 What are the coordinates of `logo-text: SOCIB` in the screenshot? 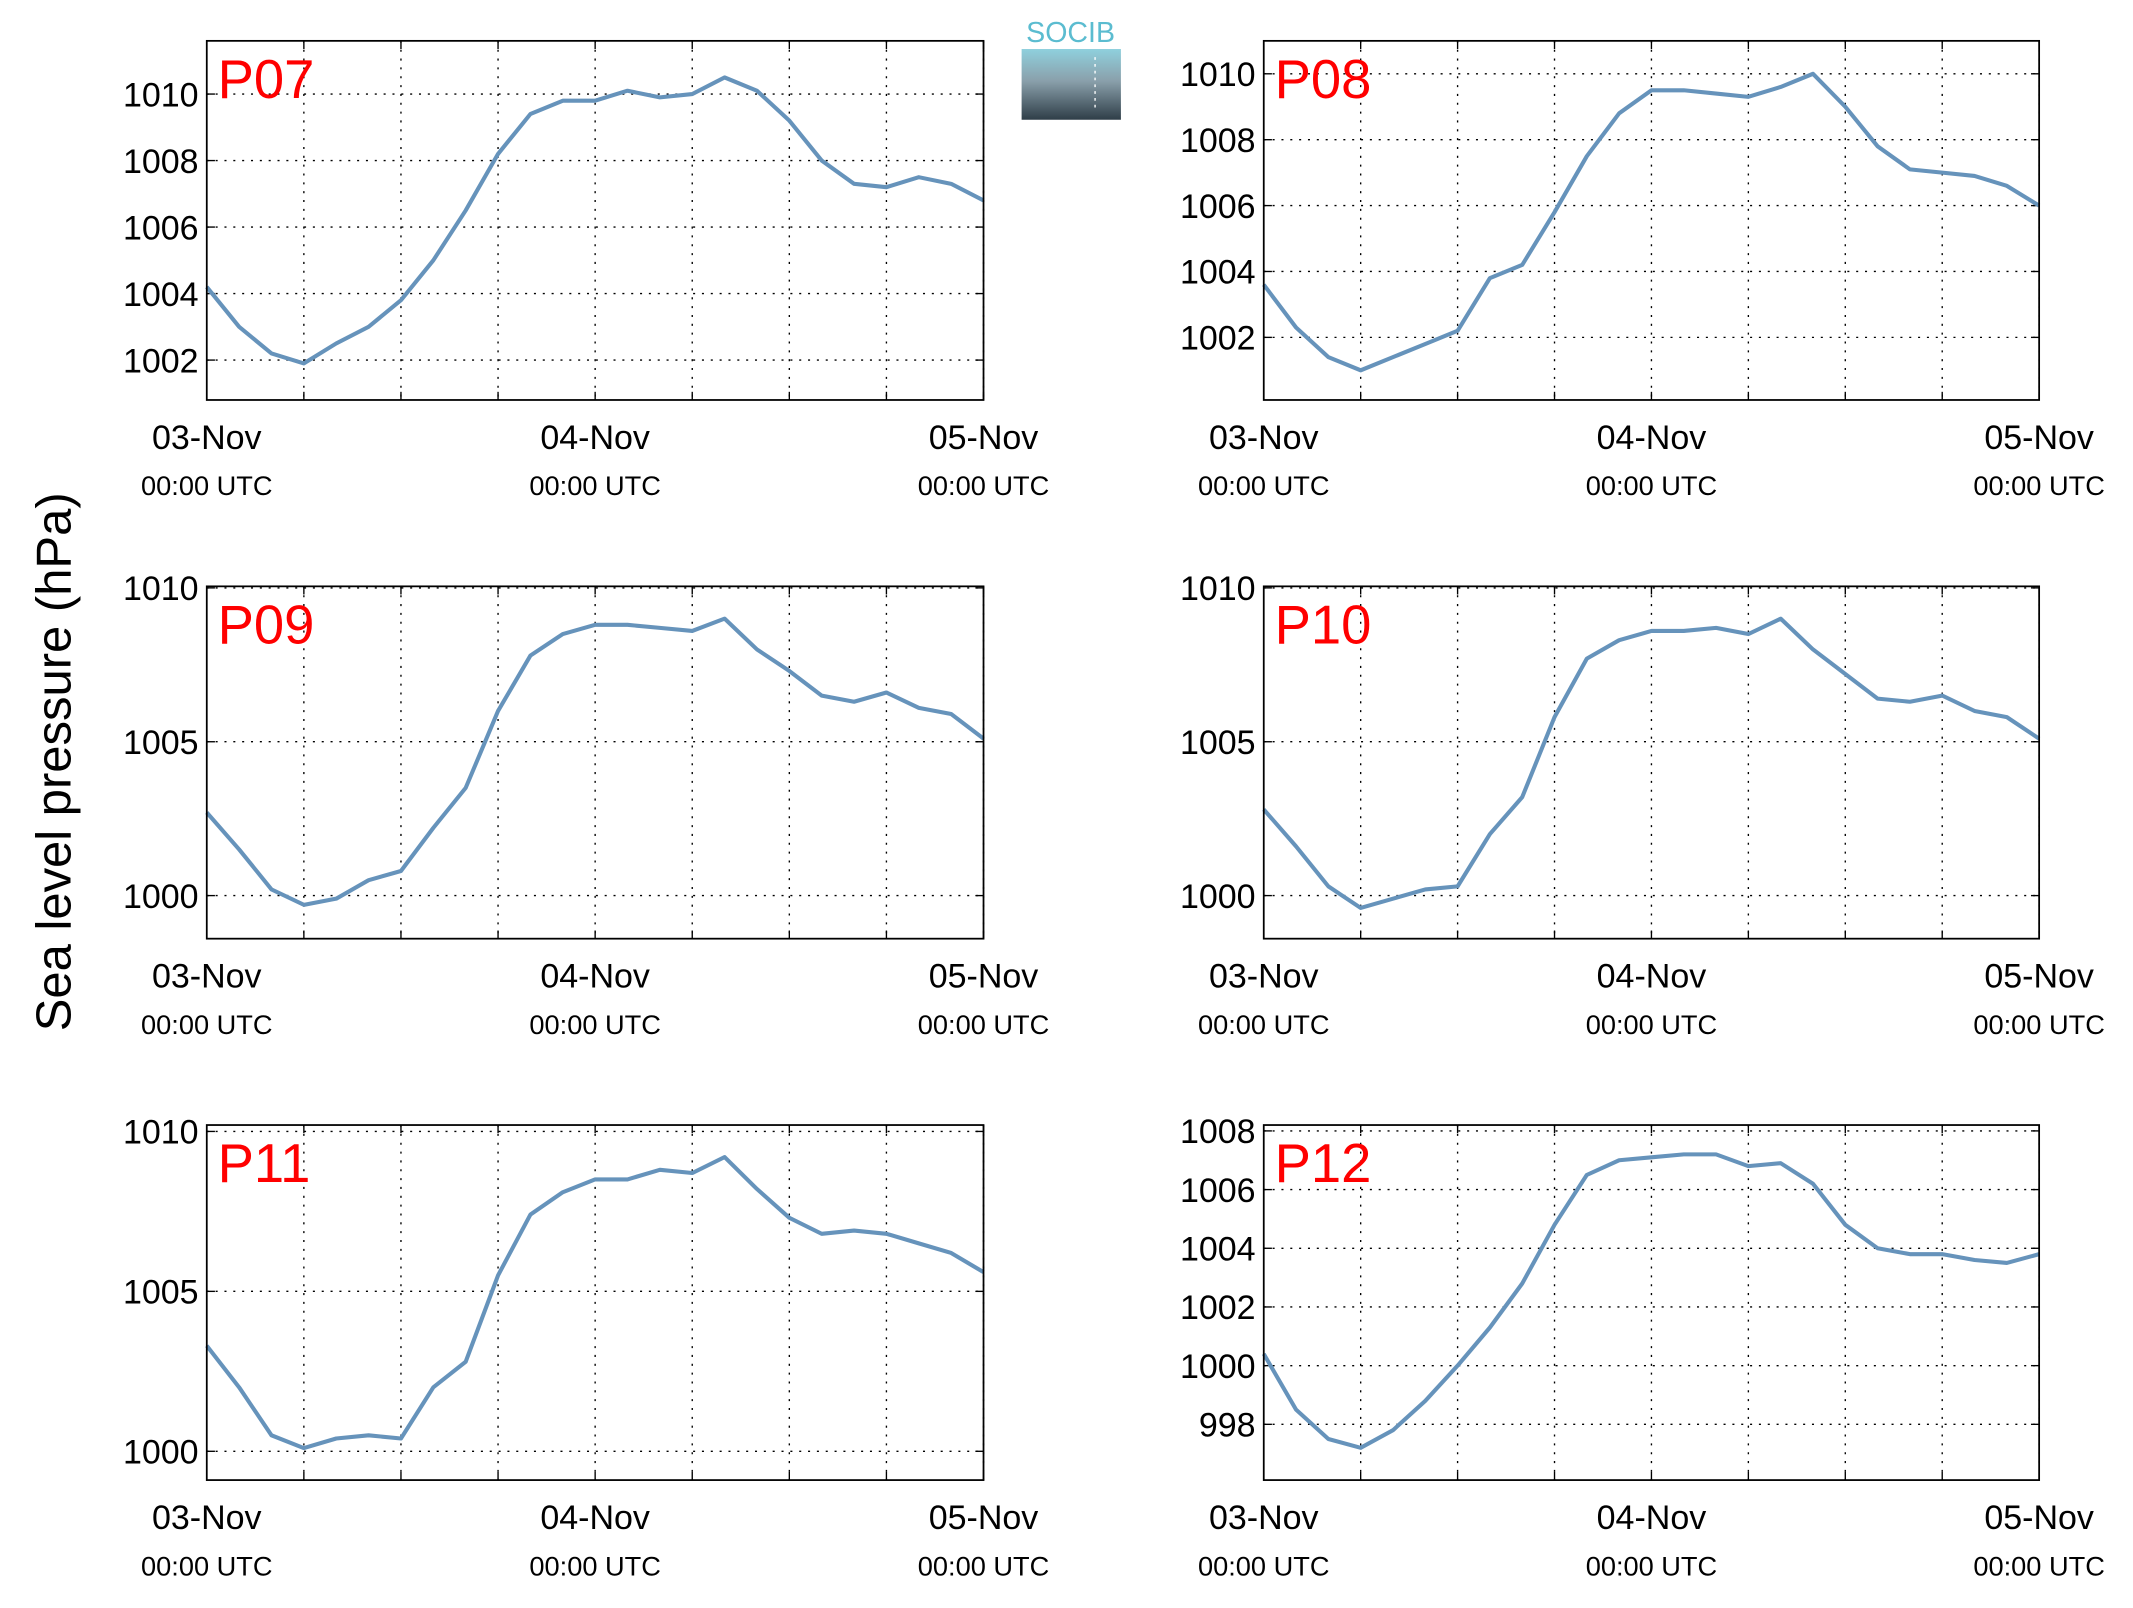 It's located at (1070, 33).